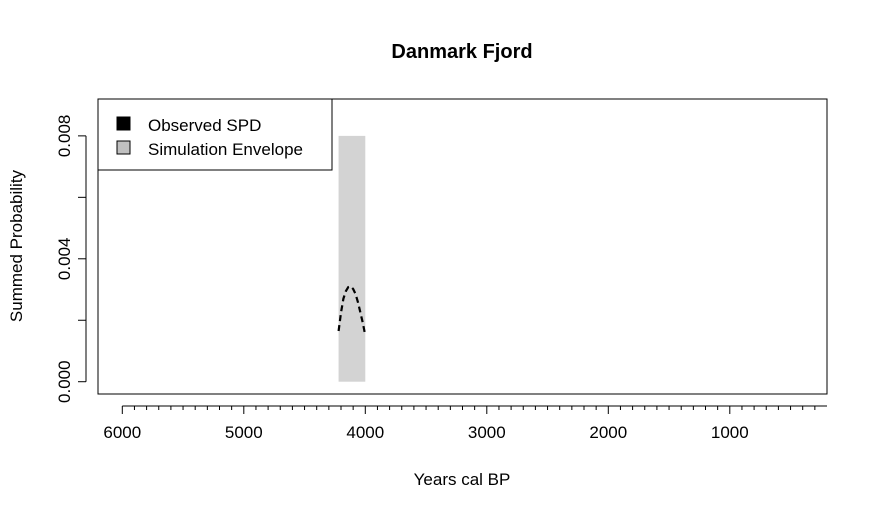  I want to click on chart-title: Danmark Fjord, so click(461, 52).